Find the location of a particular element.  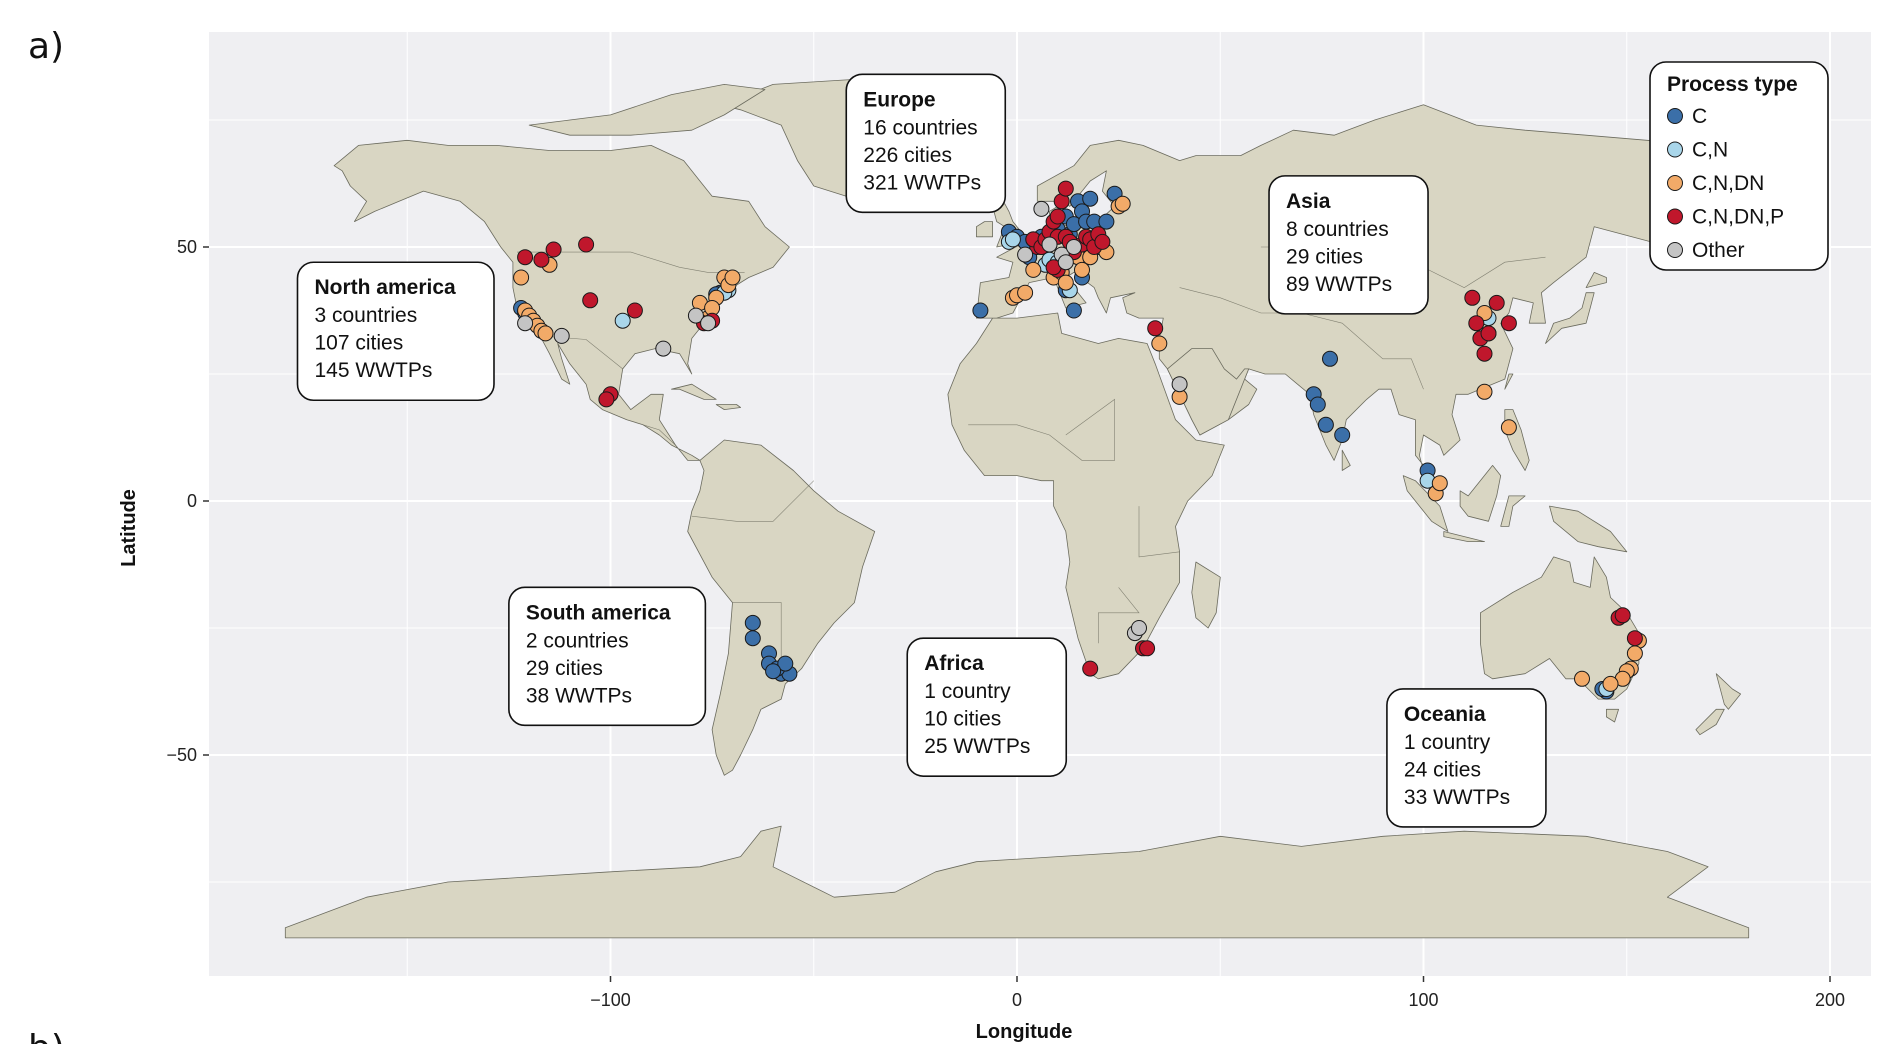

legend-label: C,N is located at coordinates (1710, 150).